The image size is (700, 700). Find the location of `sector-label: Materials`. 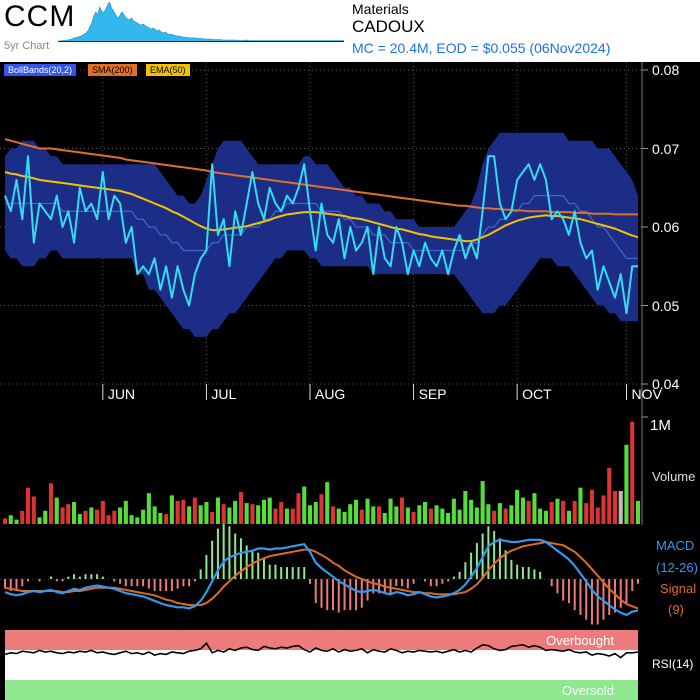

sector-label: Materials is located at coordinates (380, 9).